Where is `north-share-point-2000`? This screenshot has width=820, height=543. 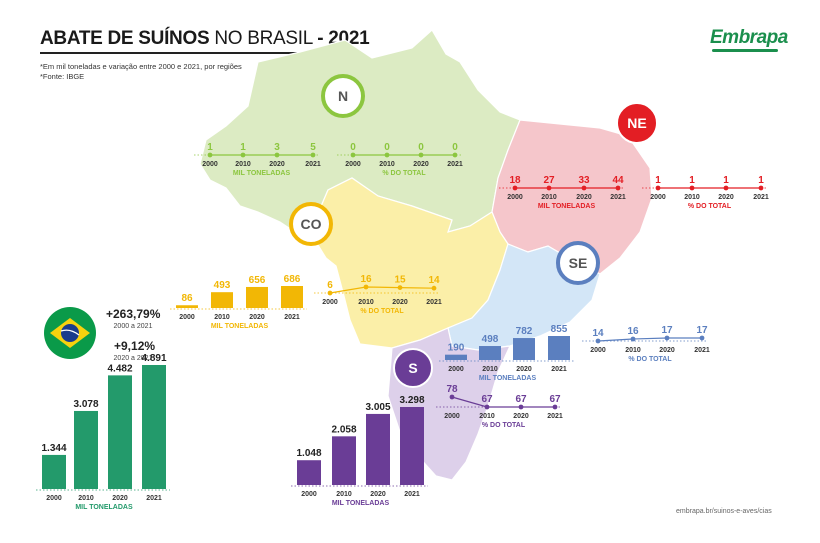 north-share-point-2000 is located at coordinates (353, 155).